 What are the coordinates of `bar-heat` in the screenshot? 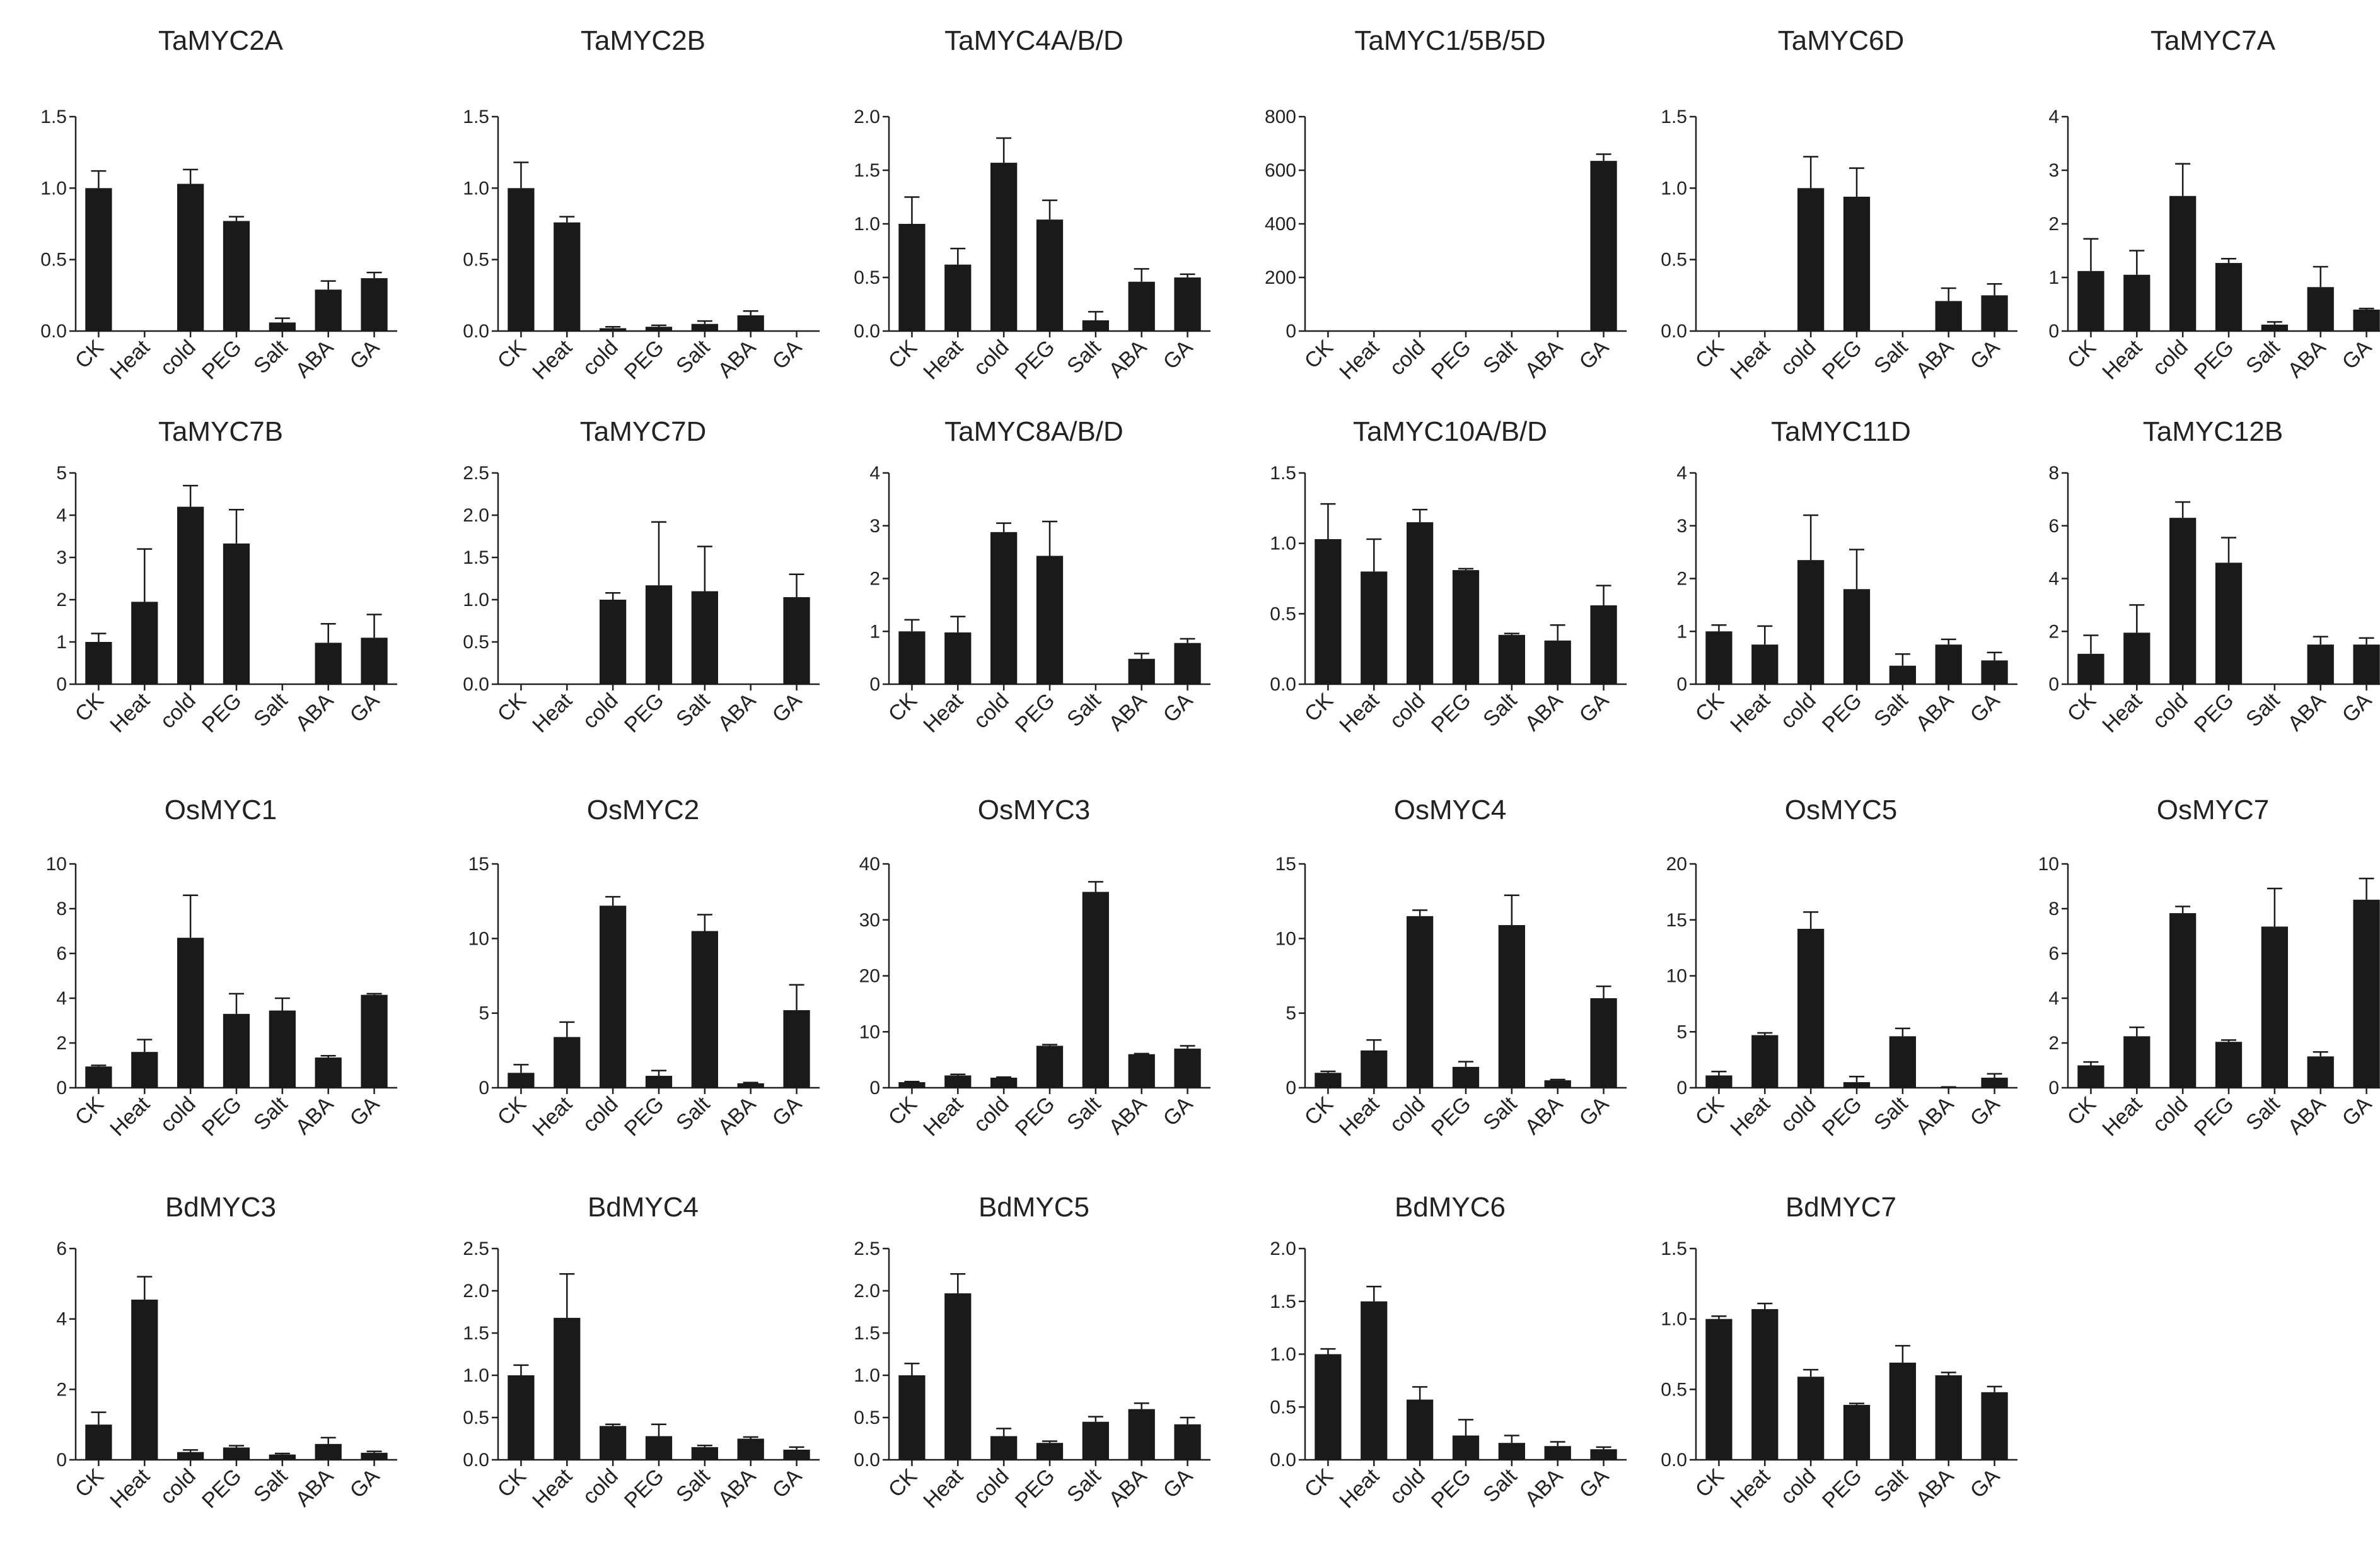 It's located at (567, 1389).